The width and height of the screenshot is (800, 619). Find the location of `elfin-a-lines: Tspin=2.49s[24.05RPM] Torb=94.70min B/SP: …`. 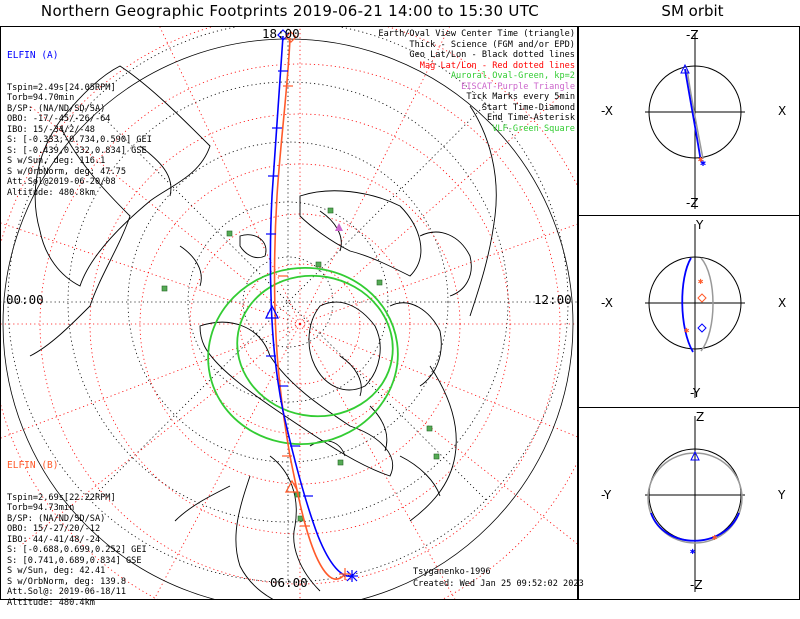

elfin-a-lines: Tspin=2.49s[24.05RPM] Torb=94.70min B/SP: … is located at coordinates (79, 141).